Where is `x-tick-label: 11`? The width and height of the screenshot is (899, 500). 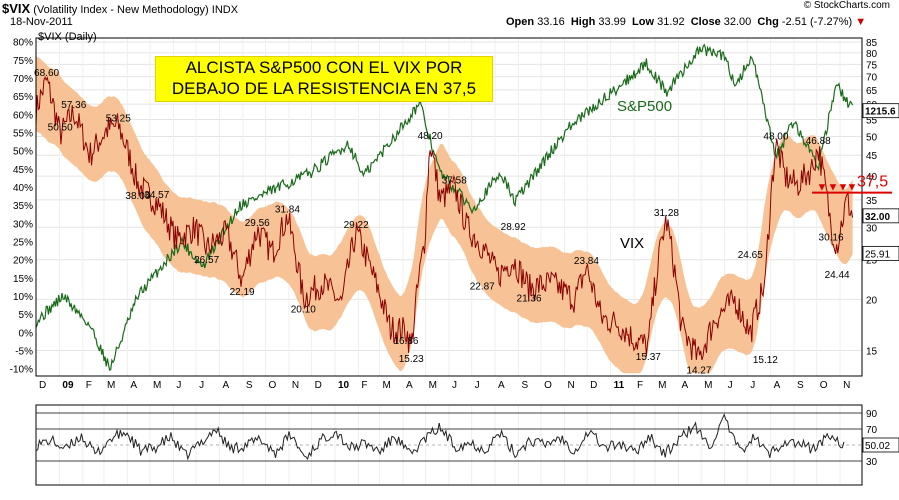
x-tick-label: 11 is located at coordinates (619, 385).